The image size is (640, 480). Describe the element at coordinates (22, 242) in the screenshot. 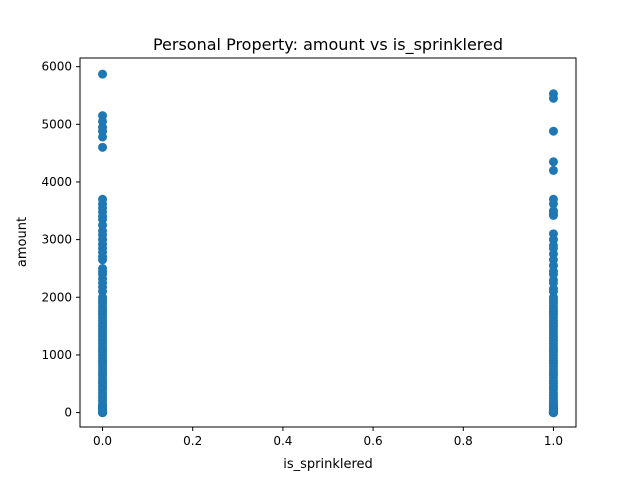

I see `y-axis-label: amount` at that location.